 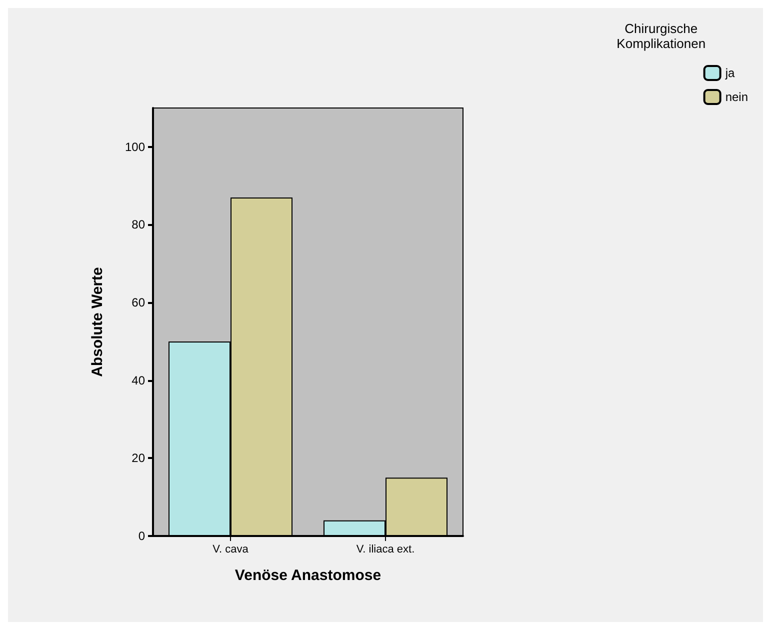 What do you see at coordinates (729, 73) in the screenshot?
I see `legend-label: ja` at bounding box center [729, 73].